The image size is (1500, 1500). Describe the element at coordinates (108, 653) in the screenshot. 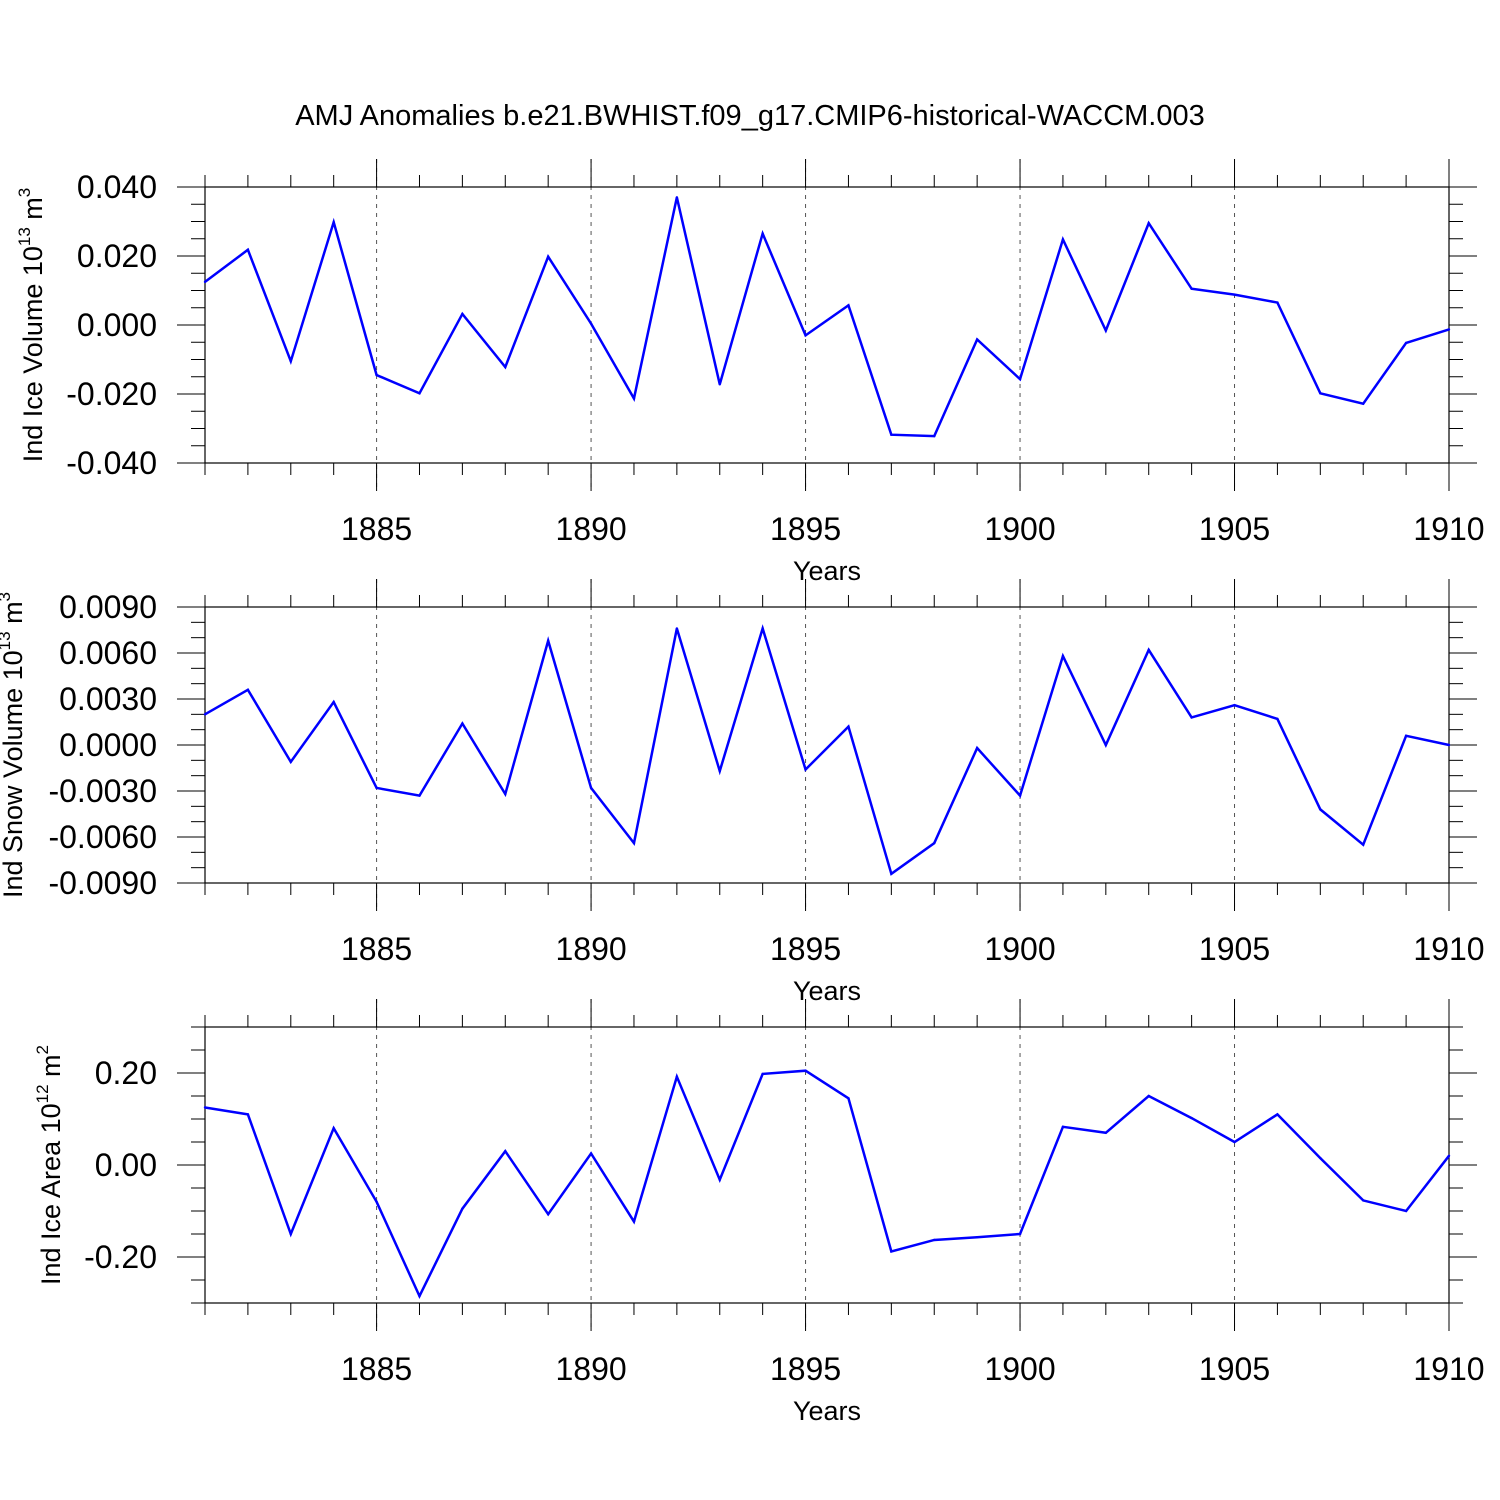

I see `snow-volume-y-tick-label: 0.0060` at that location.